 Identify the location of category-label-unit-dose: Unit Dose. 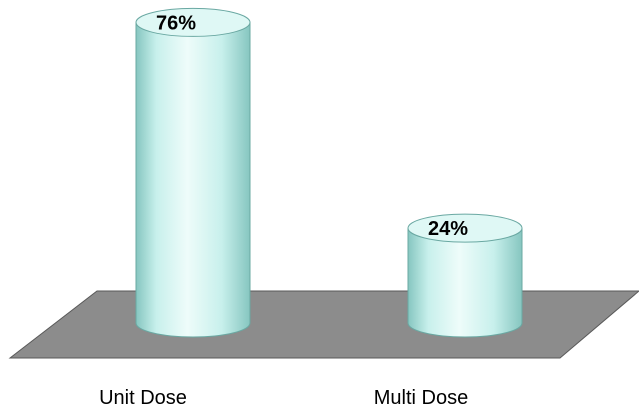
(143, 398).